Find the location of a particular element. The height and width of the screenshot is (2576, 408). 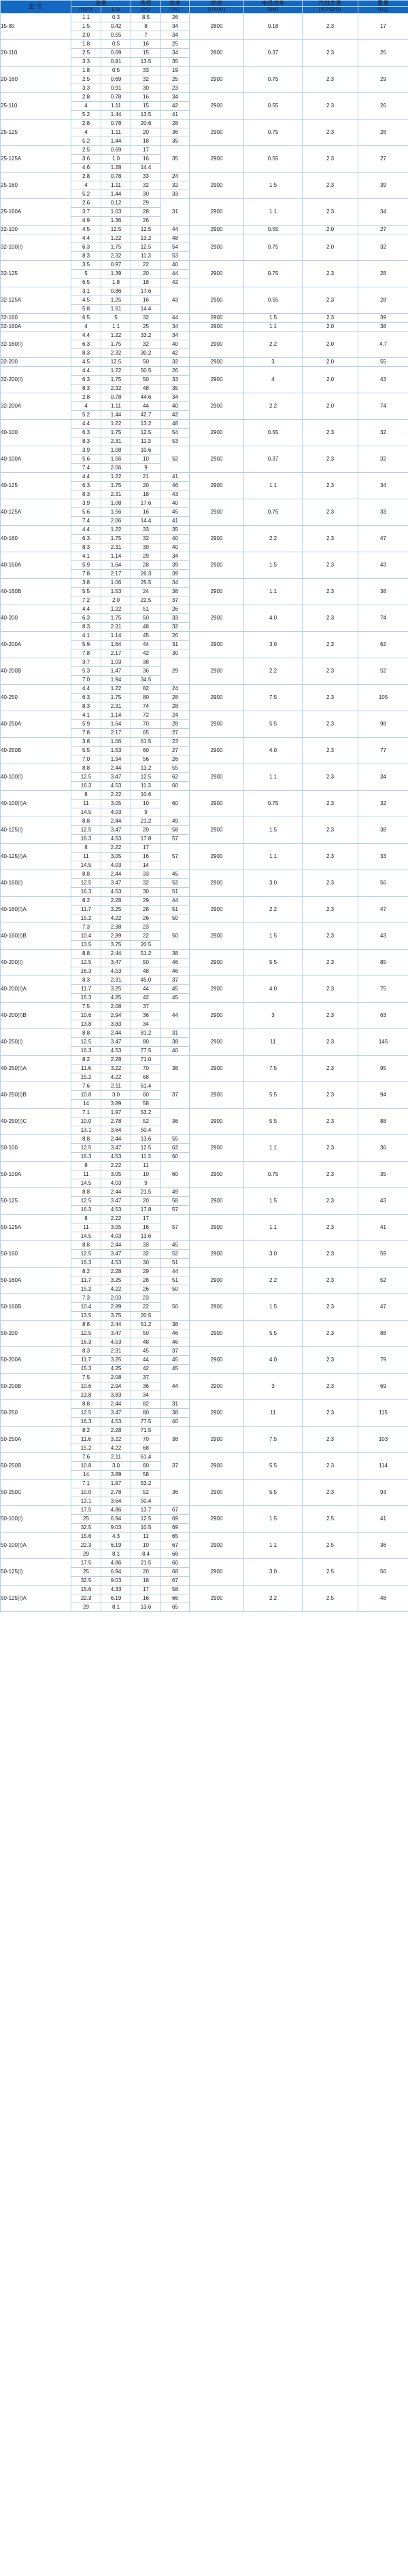

cell-head: 50 is located at coordinates (146, 379).